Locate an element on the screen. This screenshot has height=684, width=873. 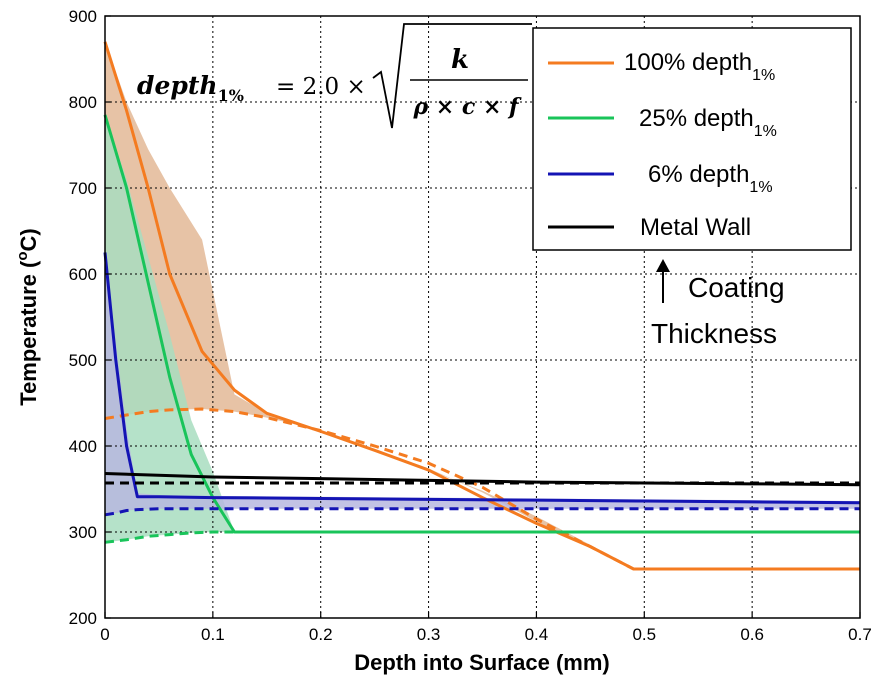
formula-numerator: k is located at coordinates (460, 60).